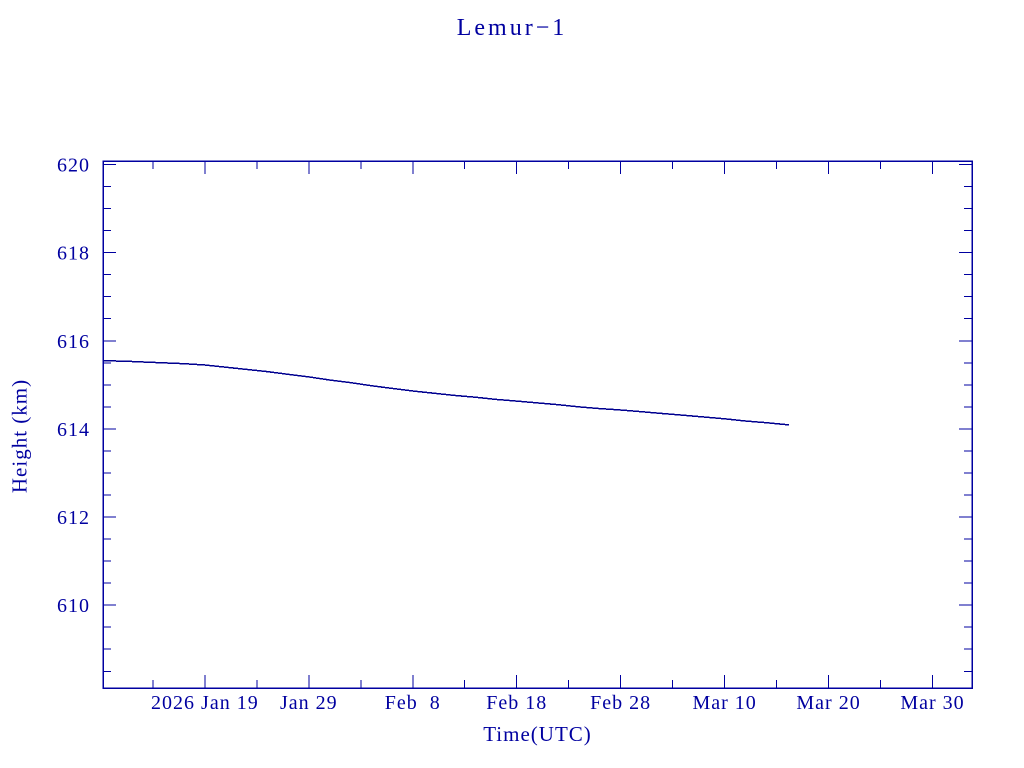 This screenshot has width=1024, height=768. I want to click on y-tick-label: 618, so click(73, 254).